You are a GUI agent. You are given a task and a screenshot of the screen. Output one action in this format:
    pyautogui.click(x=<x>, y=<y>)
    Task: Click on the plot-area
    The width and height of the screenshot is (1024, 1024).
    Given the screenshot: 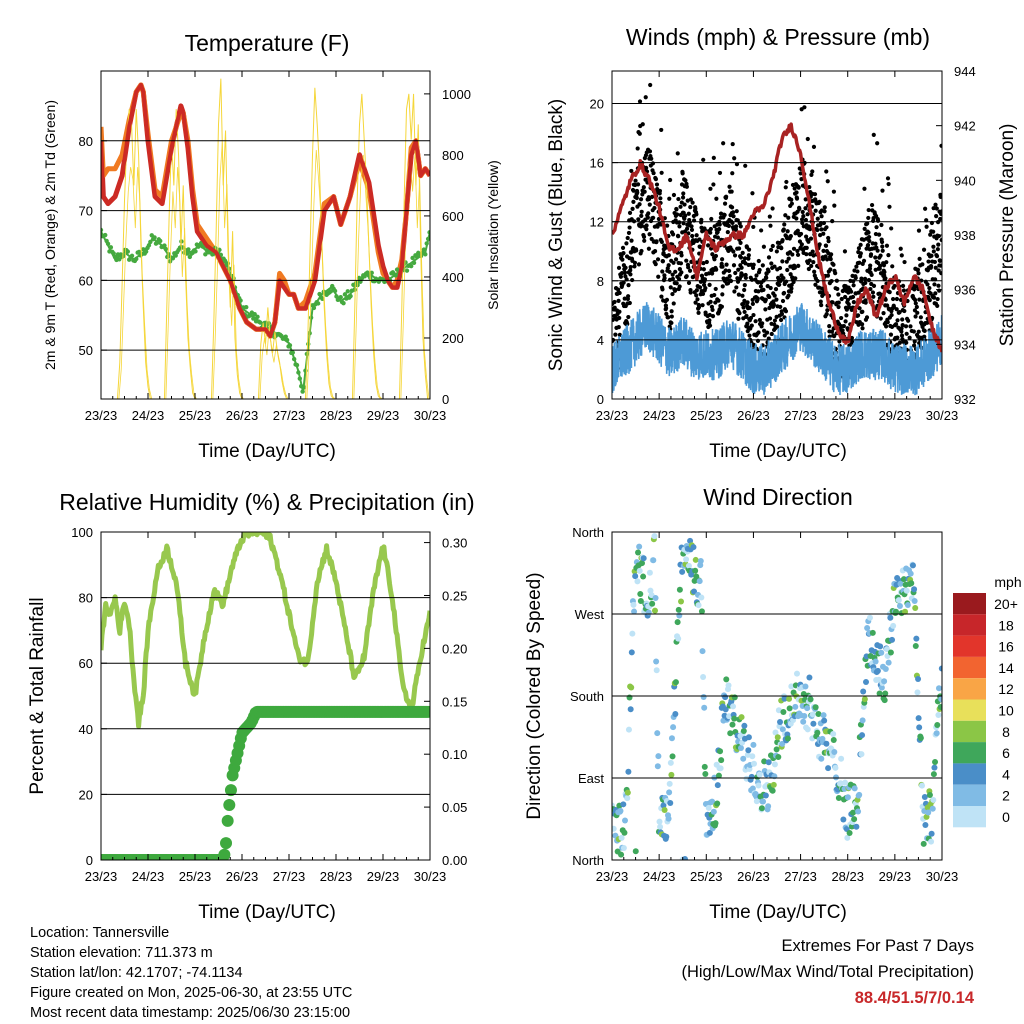 What is the action you would take?
    pyautogui.click(x=777, y=239)
    